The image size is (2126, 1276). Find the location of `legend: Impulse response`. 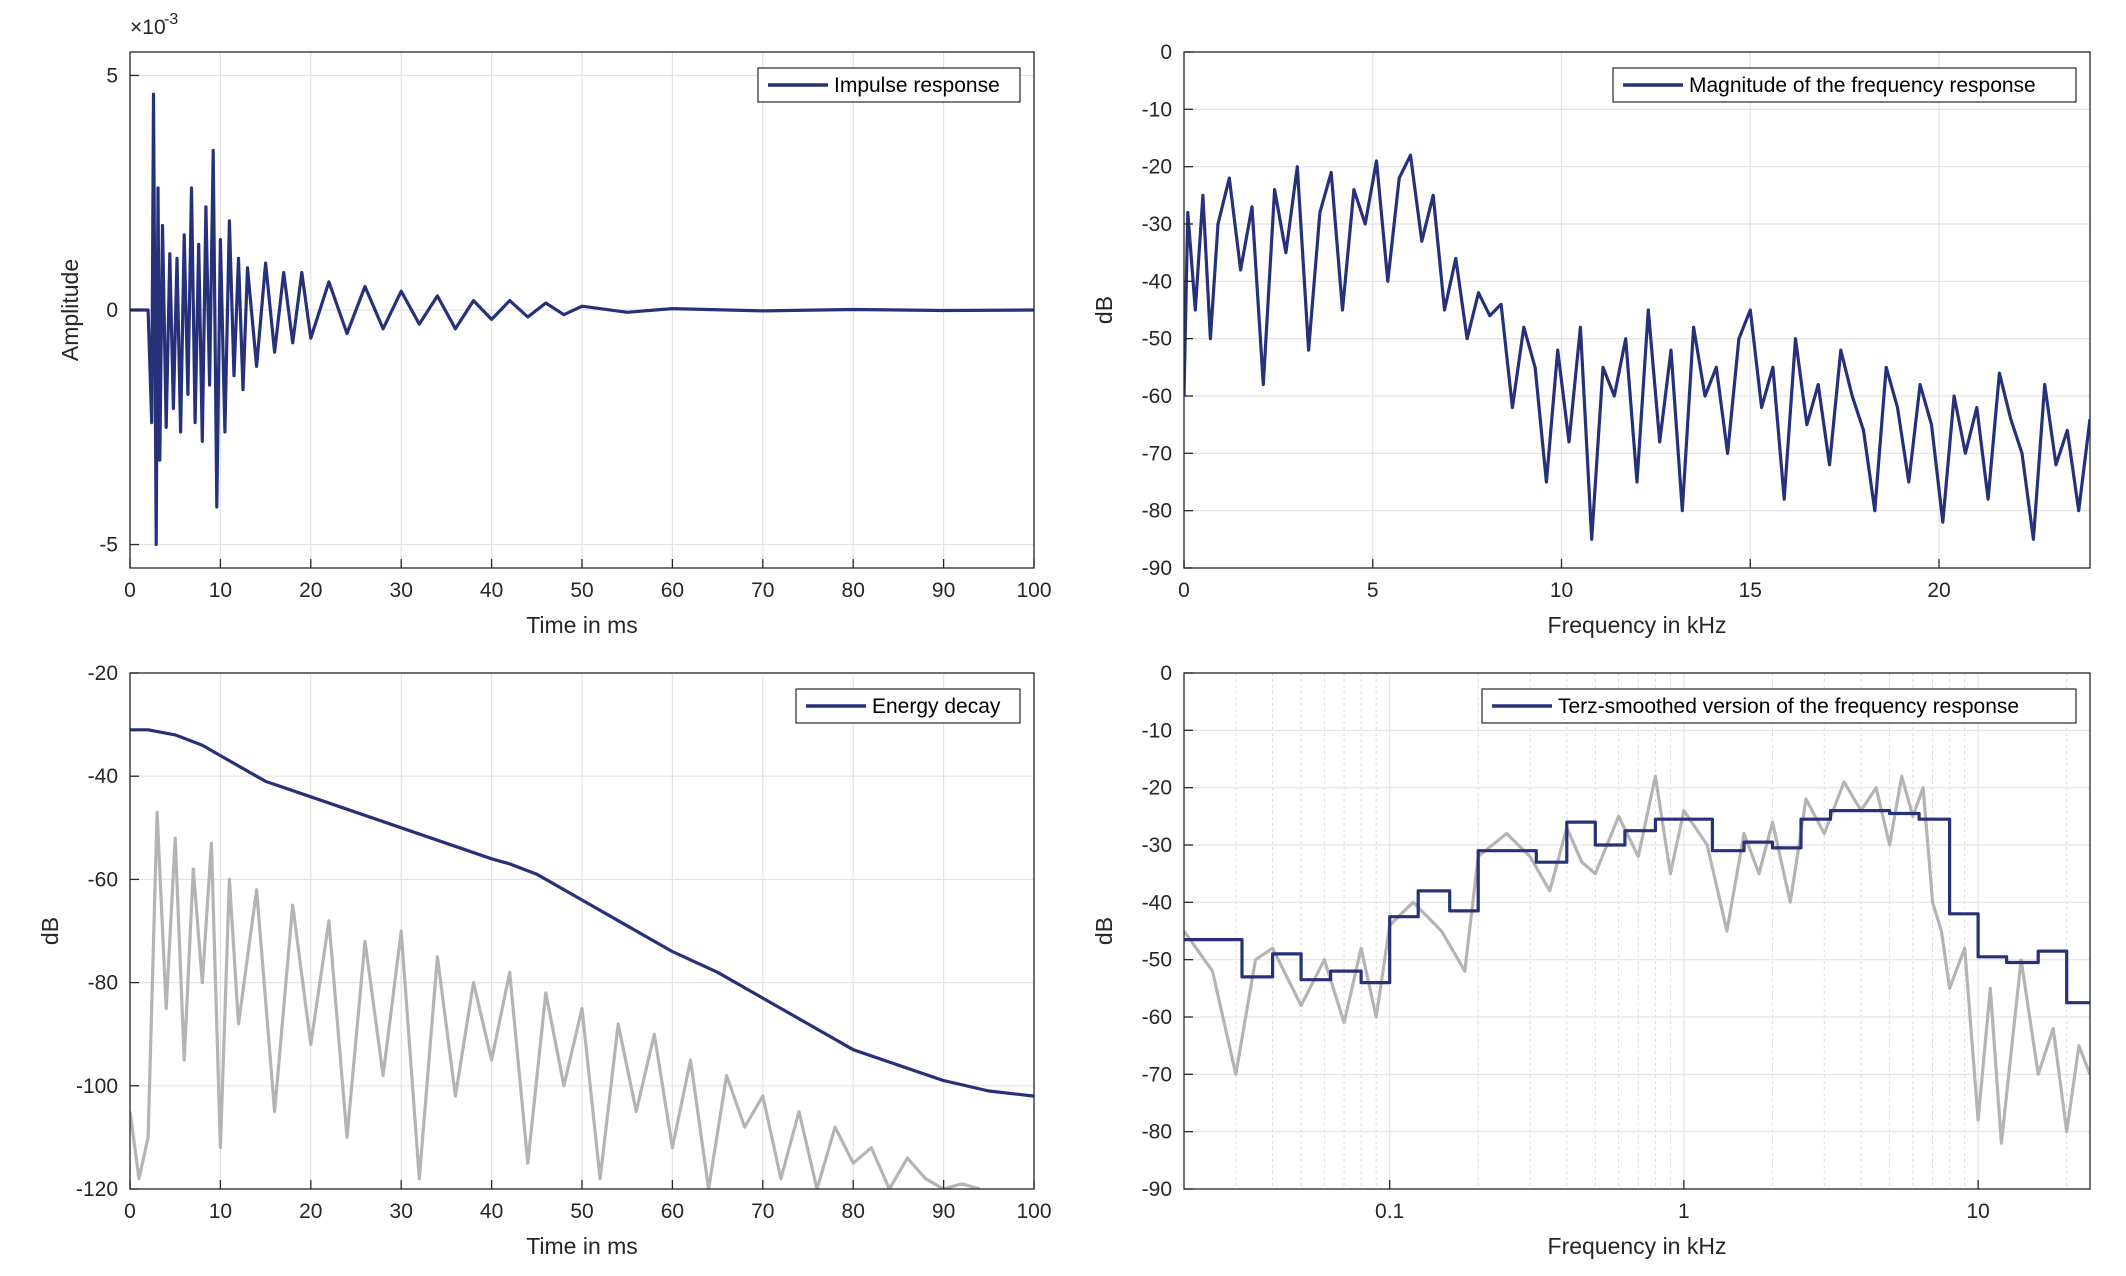

legend: Impulse response is located at coordinates (889, 85).